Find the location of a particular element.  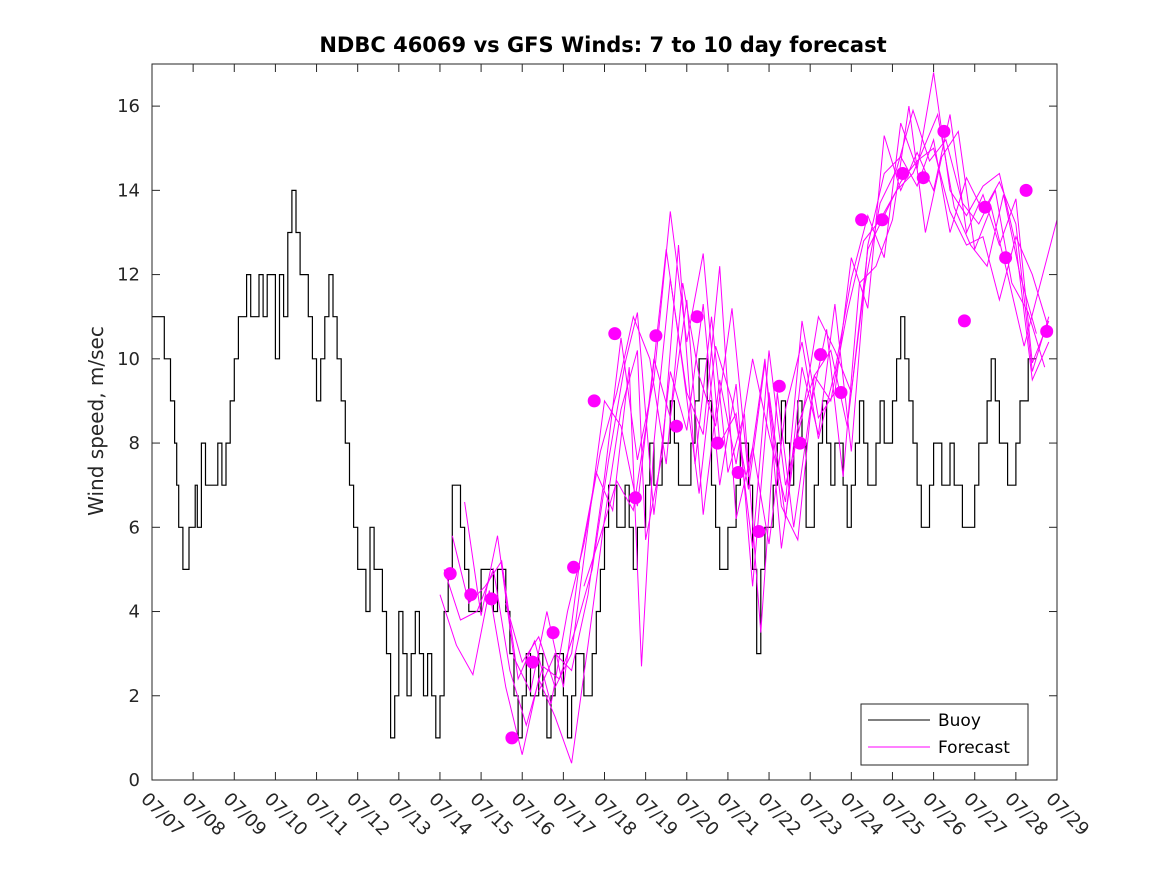

y-tick-label: 16 is located at coordinates (128, 106).